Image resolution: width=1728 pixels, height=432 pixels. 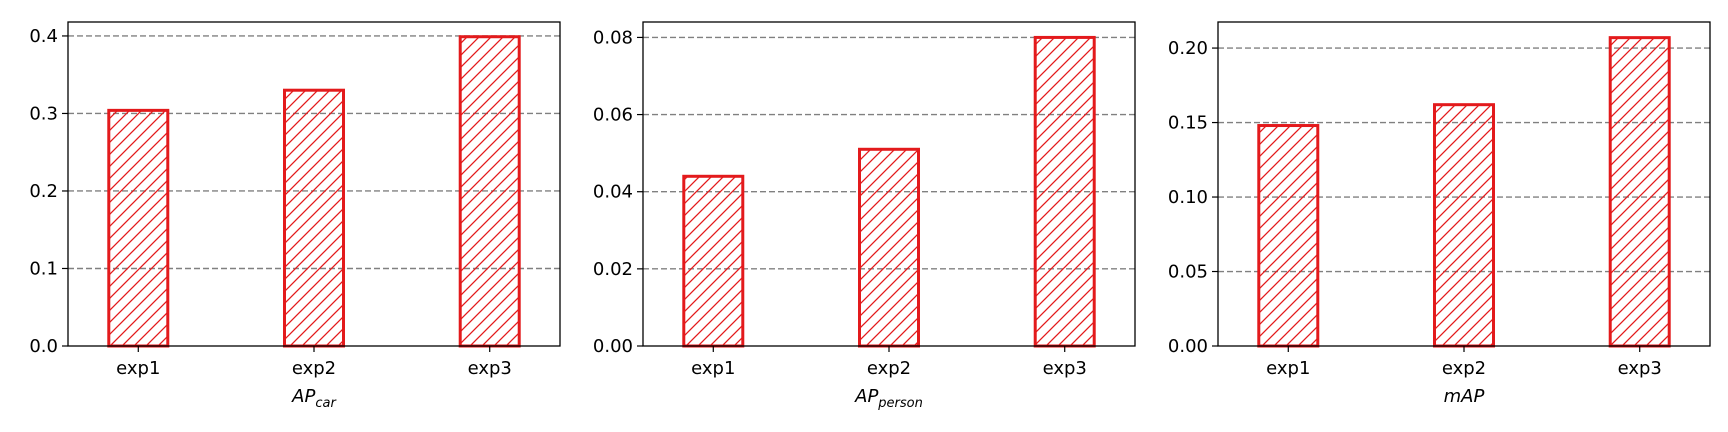 I want to click on x-axis-label: APcar, so click(x=314, y=398).